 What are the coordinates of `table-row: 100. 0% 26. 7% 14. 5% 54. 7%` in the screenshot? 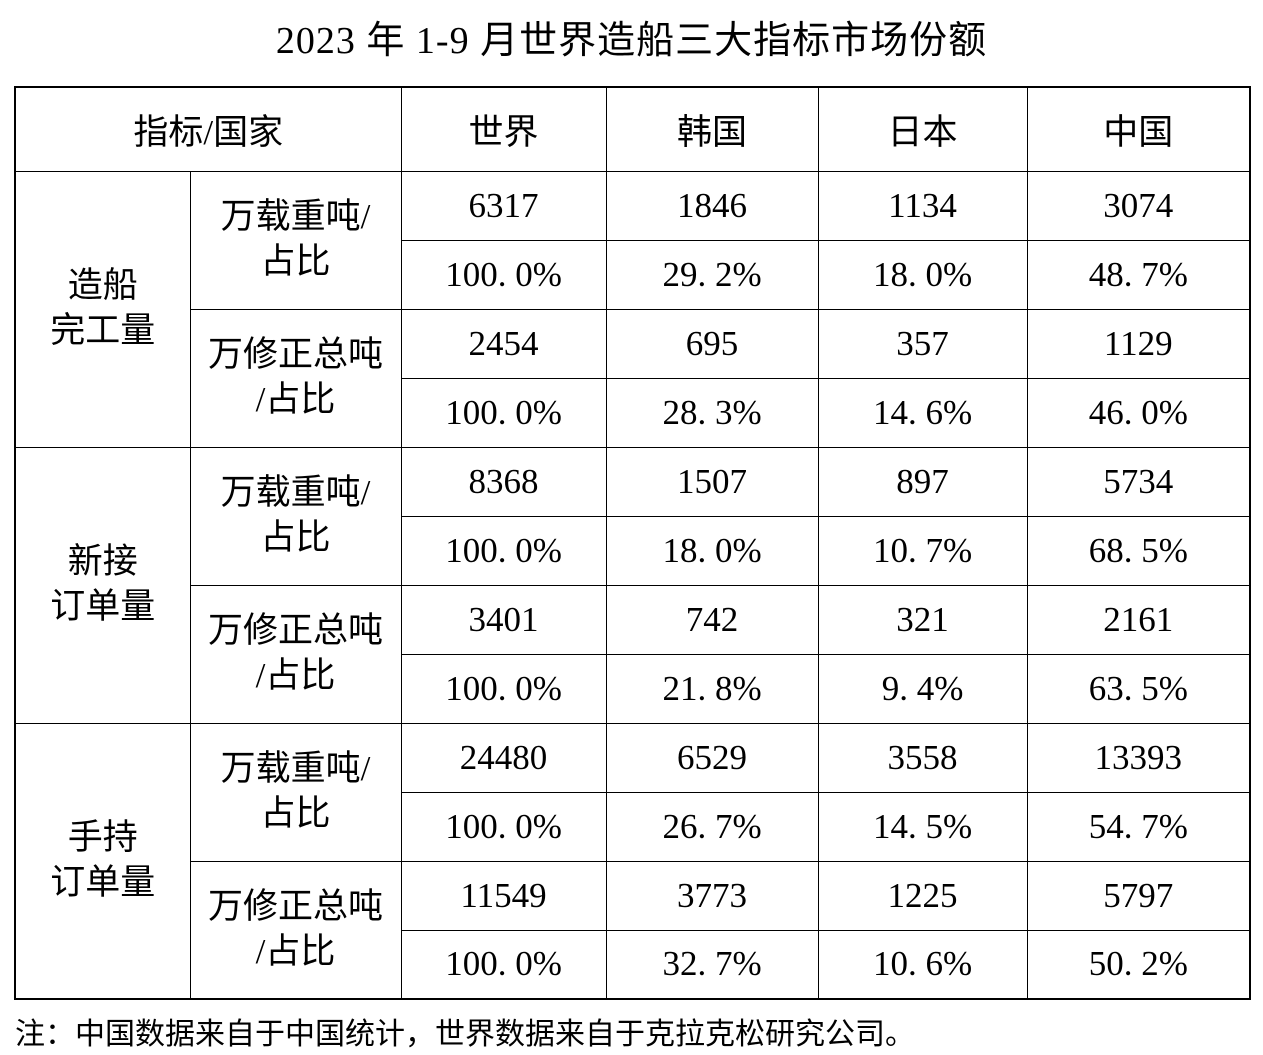 It's located at (633, 826).